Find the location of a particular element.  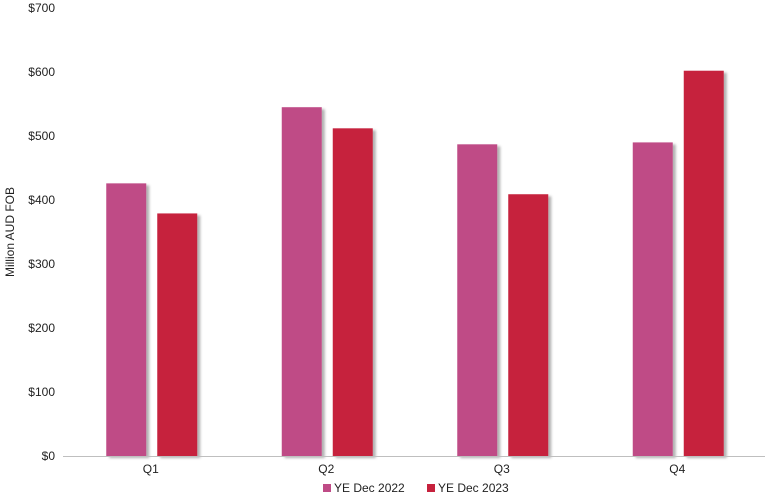

x-axis: Q1 Q2 Q3 Q4 is located at coordinates (414, 466).